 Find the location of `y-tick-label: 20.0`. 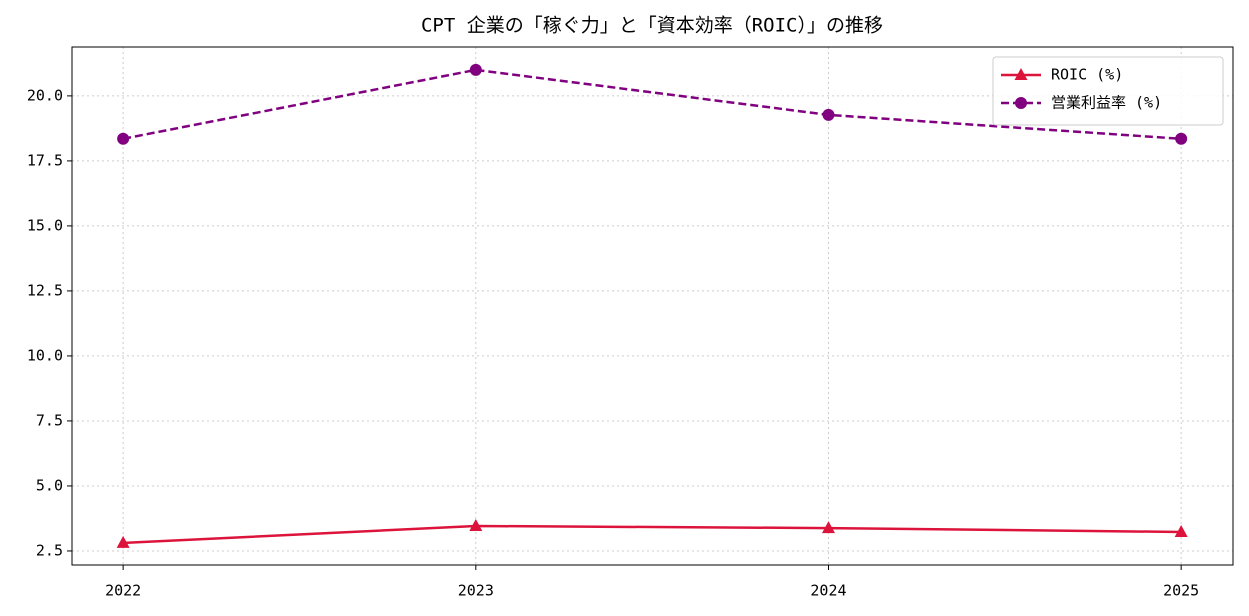

y-tick-label: 20.0 is located at coordinates (45, 95).